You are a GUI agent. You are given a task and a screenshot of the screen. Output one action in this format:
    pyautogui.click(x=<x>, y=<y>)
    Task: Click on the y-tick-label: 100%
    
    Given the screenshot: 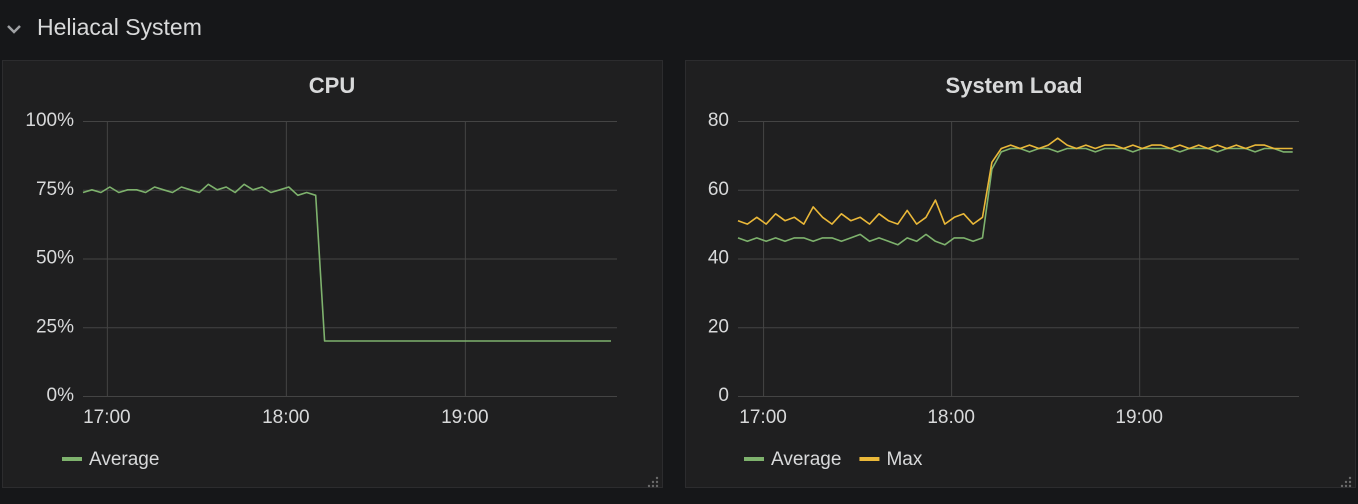 What is the action you would take?
    pyautogui.click(x=49, y=120)
    